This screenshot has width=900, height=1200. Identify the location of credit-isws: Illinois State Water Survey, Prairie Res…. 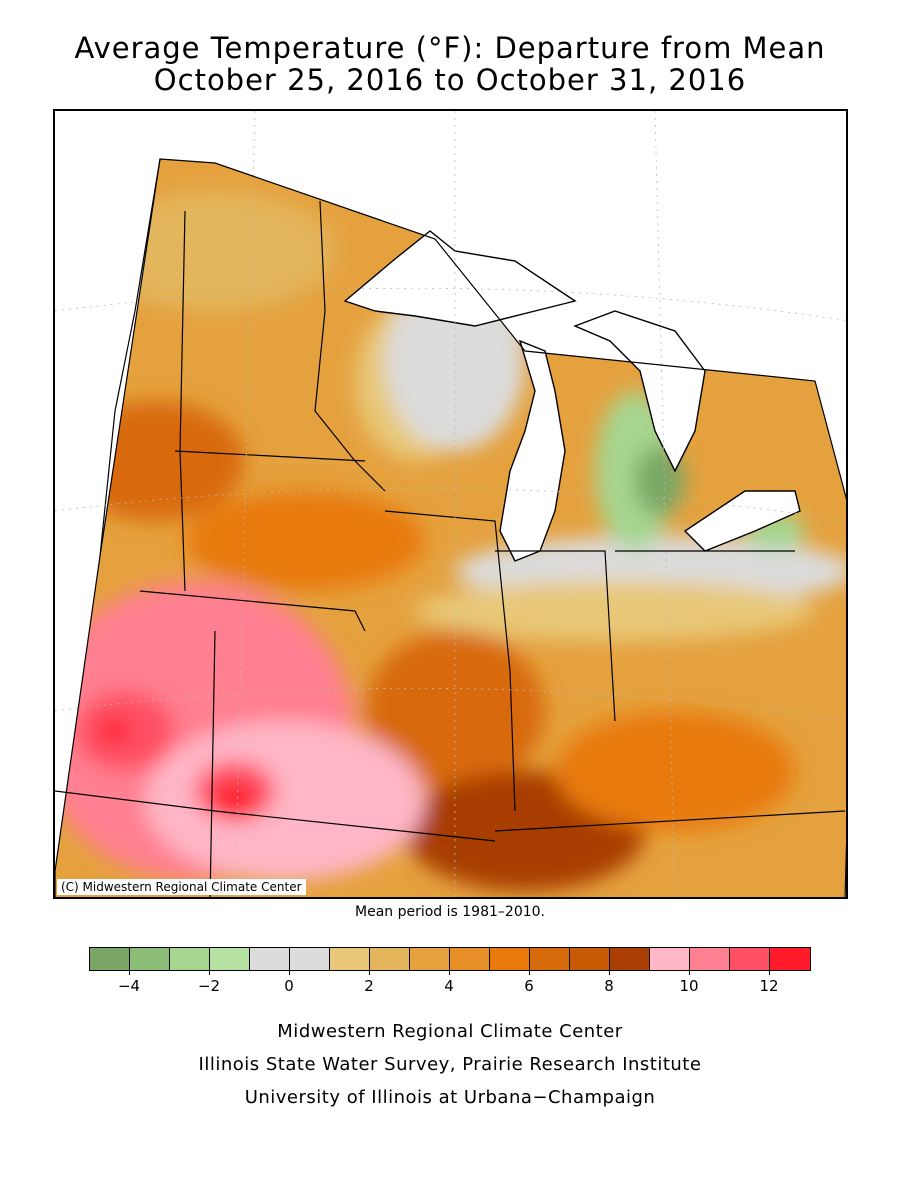
(450, 1064).